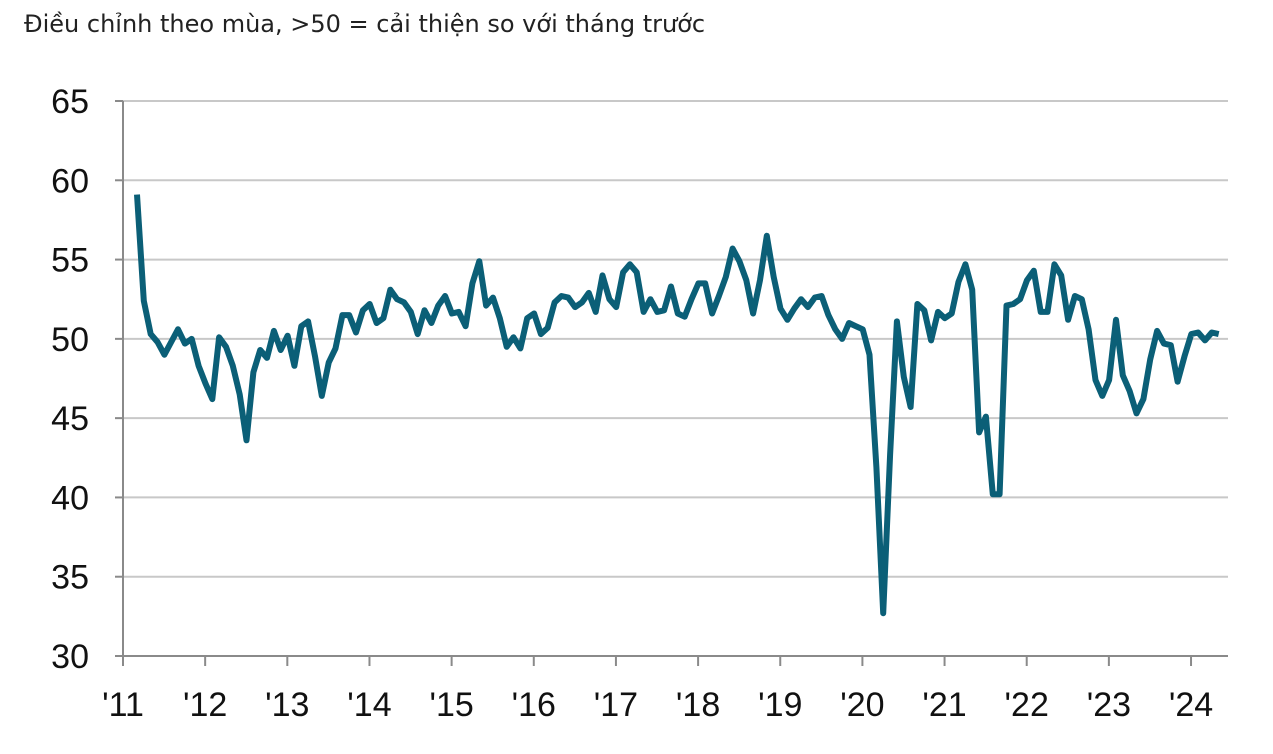 The height and width of the screenshot is (754, 1273). What do you see at coordinates (70, 419) in the screenshot?
I see `y-tick-label: 45` at bounding box center [70, 419].